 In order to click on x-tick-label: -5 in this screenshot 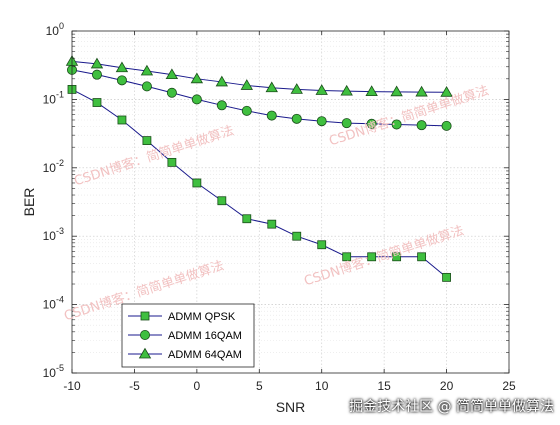, I will do `click(134, 386)`.